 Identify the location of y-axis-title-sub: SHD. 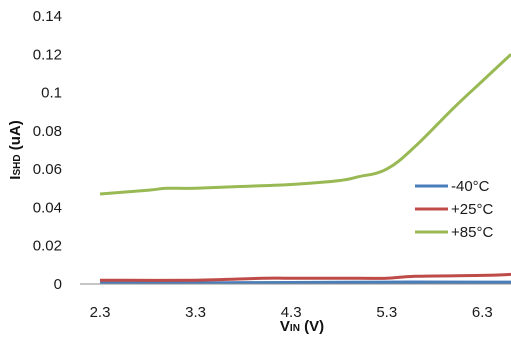
(17, 164).